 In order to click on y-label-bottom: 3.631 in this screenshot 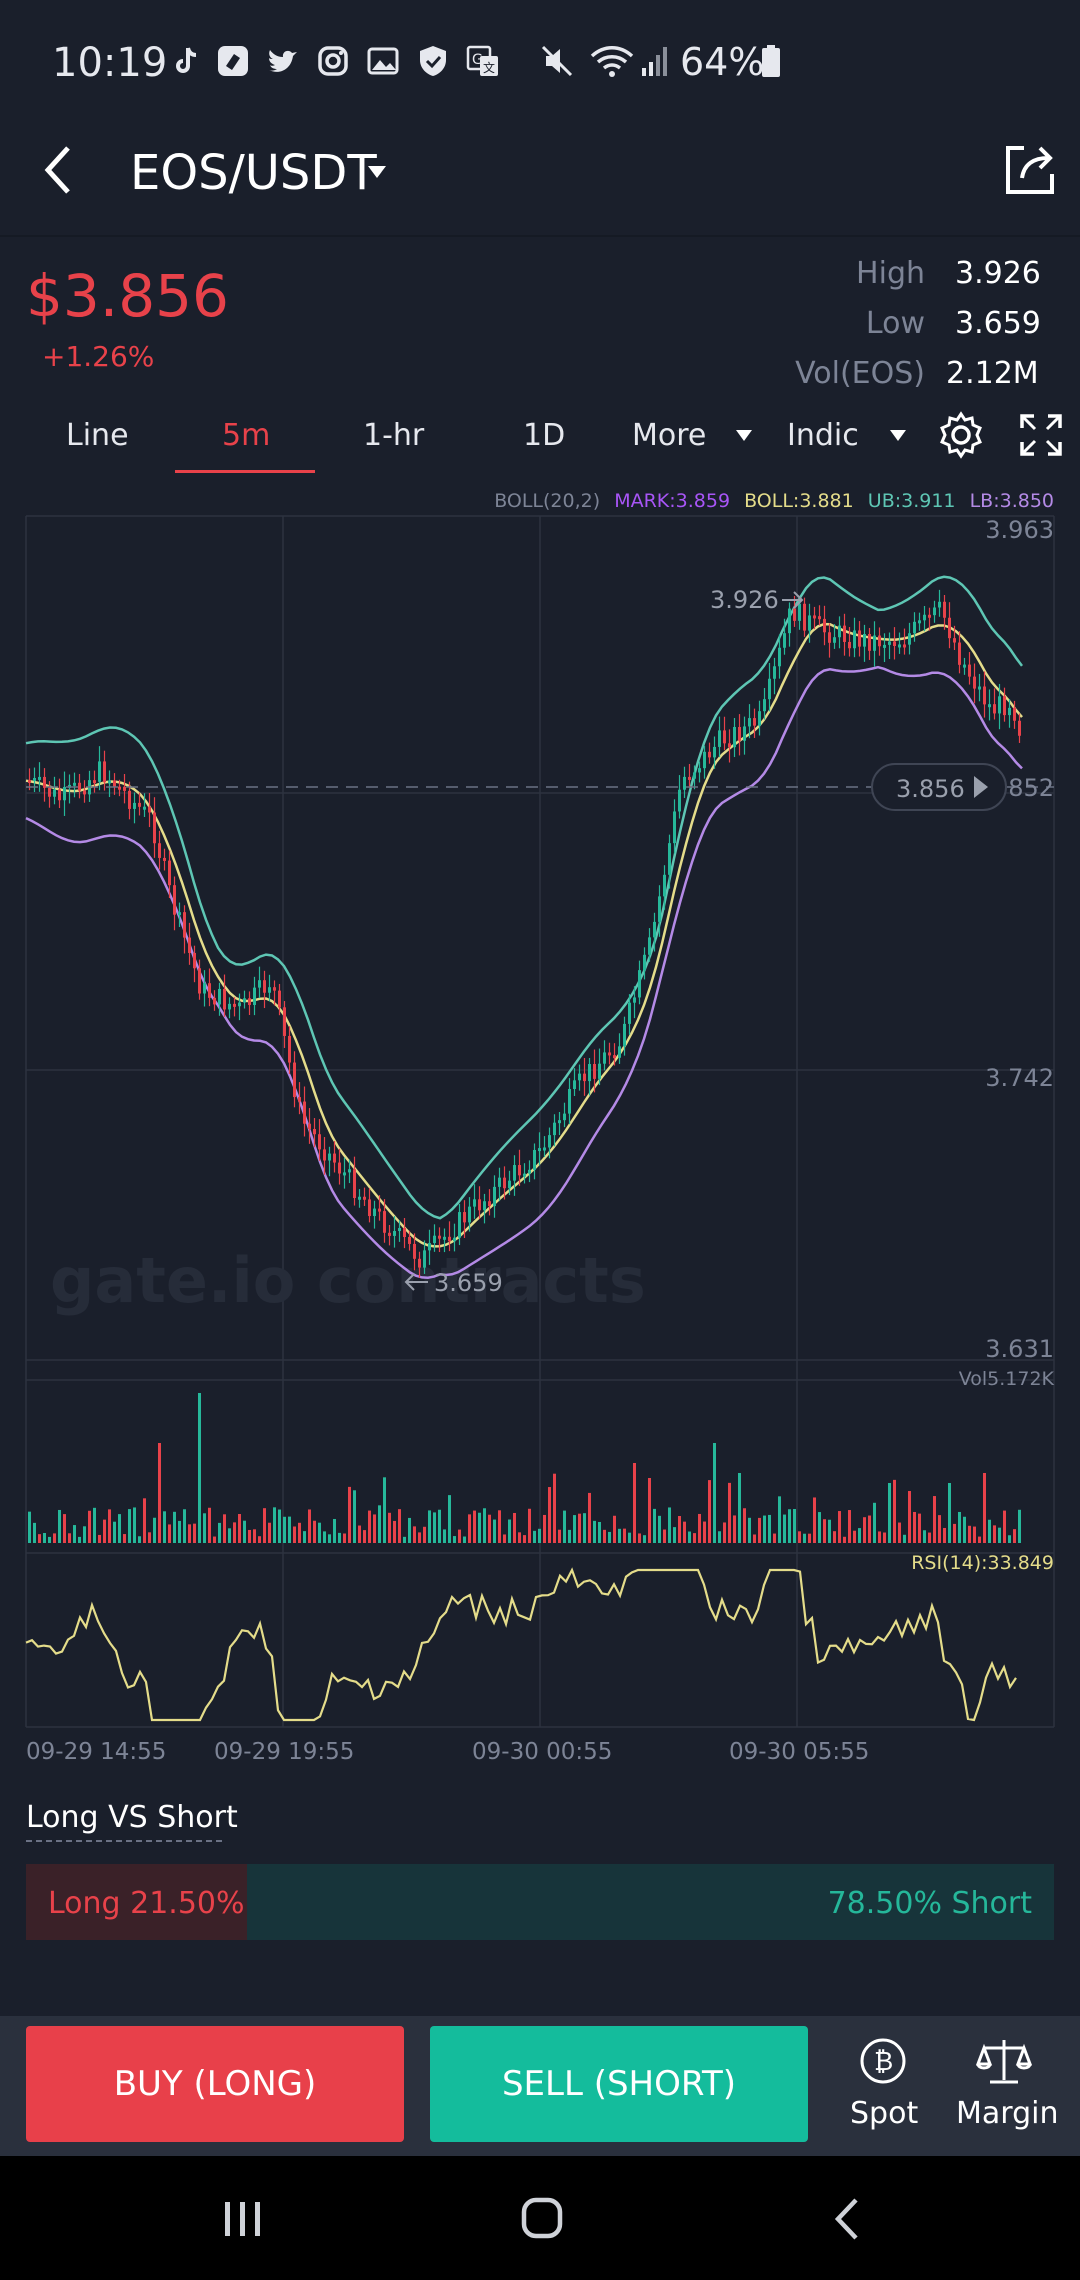, I will do `click(1019, 1349)`.